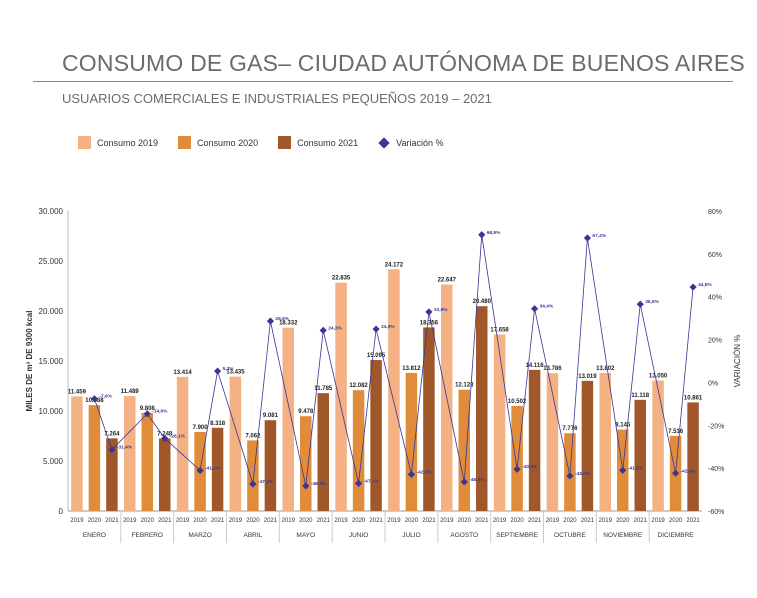 This screenshot has width=757, height=598. I want to click on right-tick-label: -60%, so click(716, 512).